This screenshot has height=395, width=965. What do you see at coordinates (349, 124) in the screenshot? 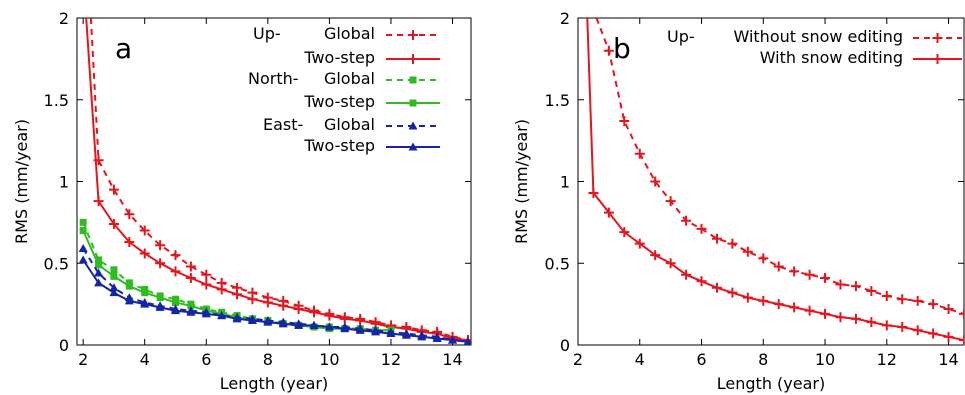
I see `legend-entry-east-global: Global` at bounding box center [349, 124].